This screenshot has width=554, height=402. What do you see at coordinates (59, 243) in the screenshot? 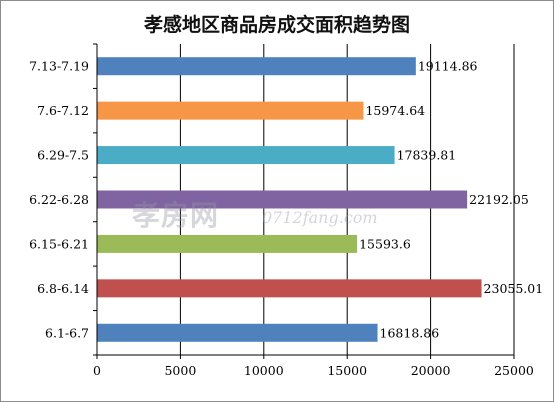
I see `category-label: 6.15-6.21` at bounding box center [59, 243].